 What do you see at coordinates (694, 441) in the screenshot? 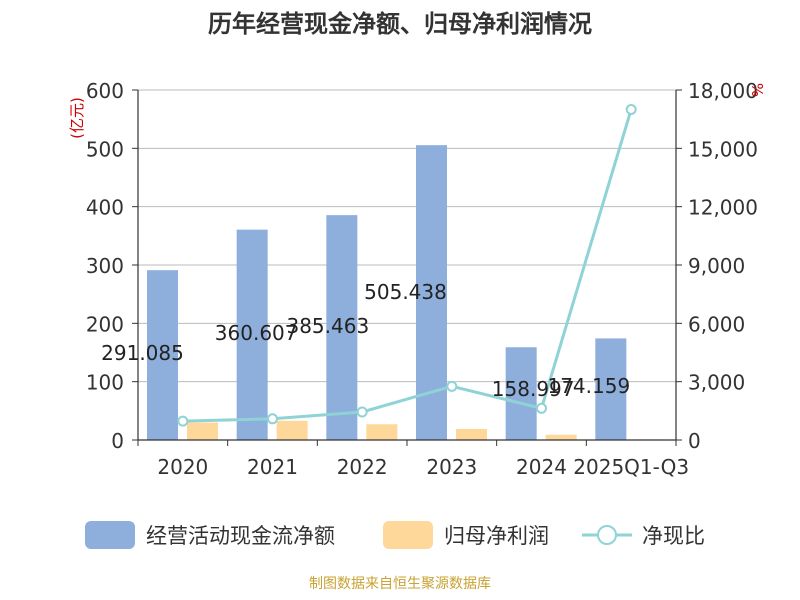
I see `y-right-tick-label: 0` at bounding box center [694, 441].